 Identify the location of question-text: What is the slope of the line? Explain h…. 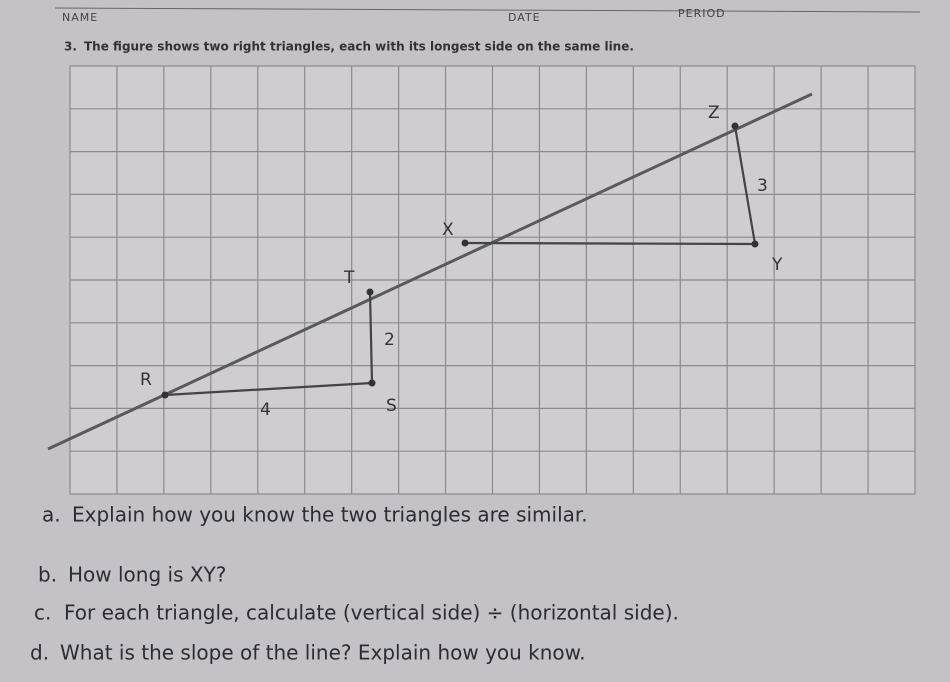
(323, 653).